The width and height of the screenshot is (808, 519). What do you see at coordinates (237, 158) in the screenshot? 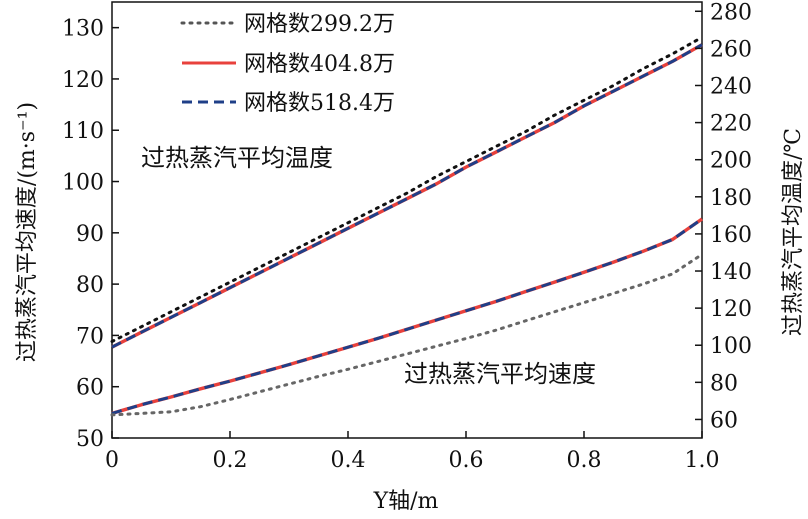
I see `annotation-temperature: 过热蒸汽平均温度` at bounding box center [237, 158].